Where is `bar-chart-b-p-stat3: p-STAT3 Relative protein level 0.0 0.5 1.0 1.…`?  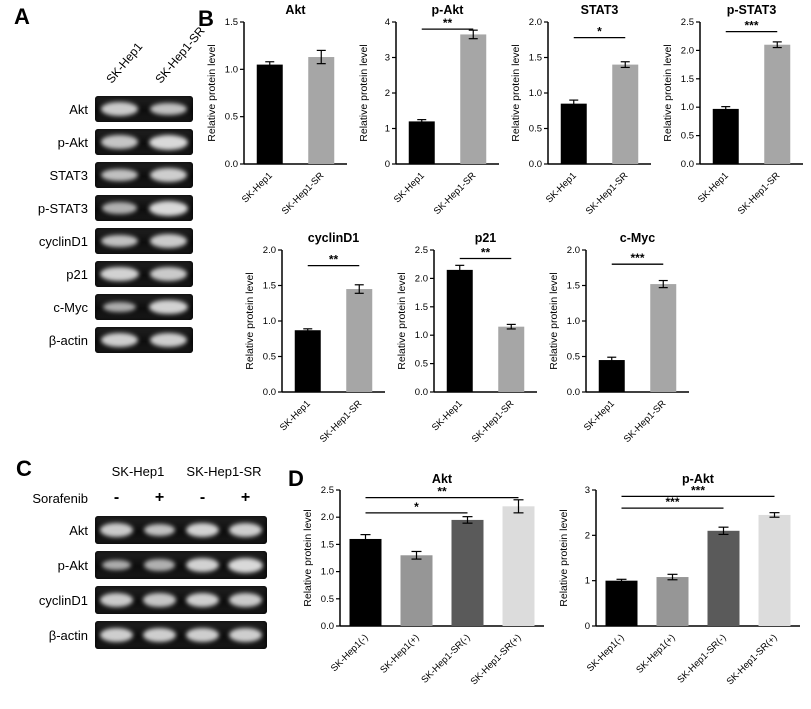 bar-chart-b-p-stat3: p-STAT3 Relative protein level 0.0 0.5 1.0 1.… is located at coordinates (732, 110).